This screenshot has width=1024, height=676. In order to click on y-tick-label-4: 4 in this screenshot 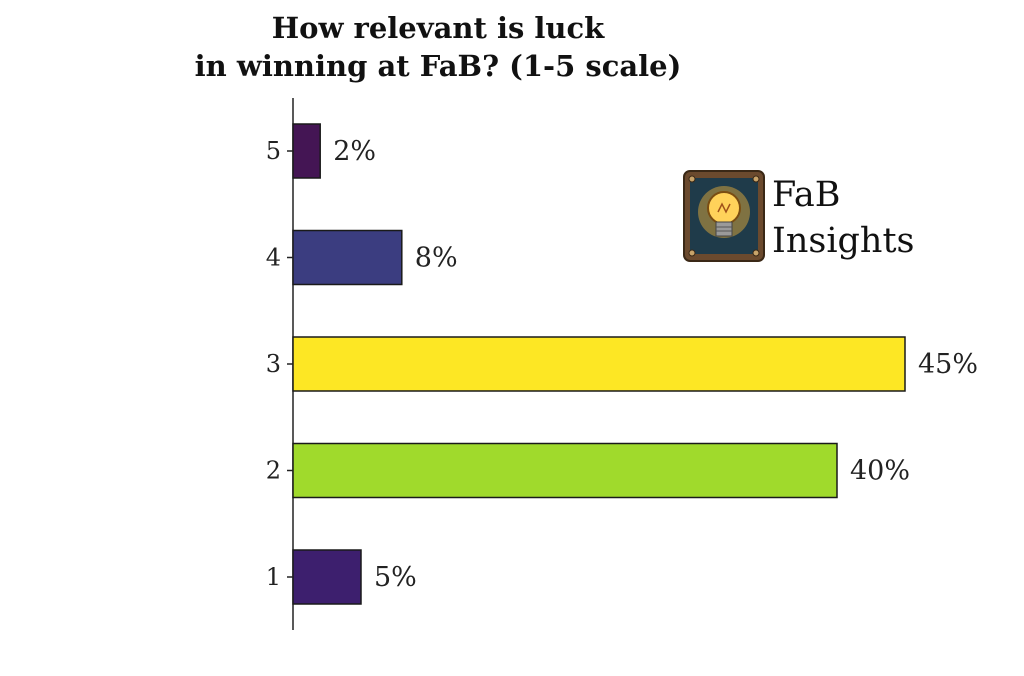, I will do `click(273, 258)`.